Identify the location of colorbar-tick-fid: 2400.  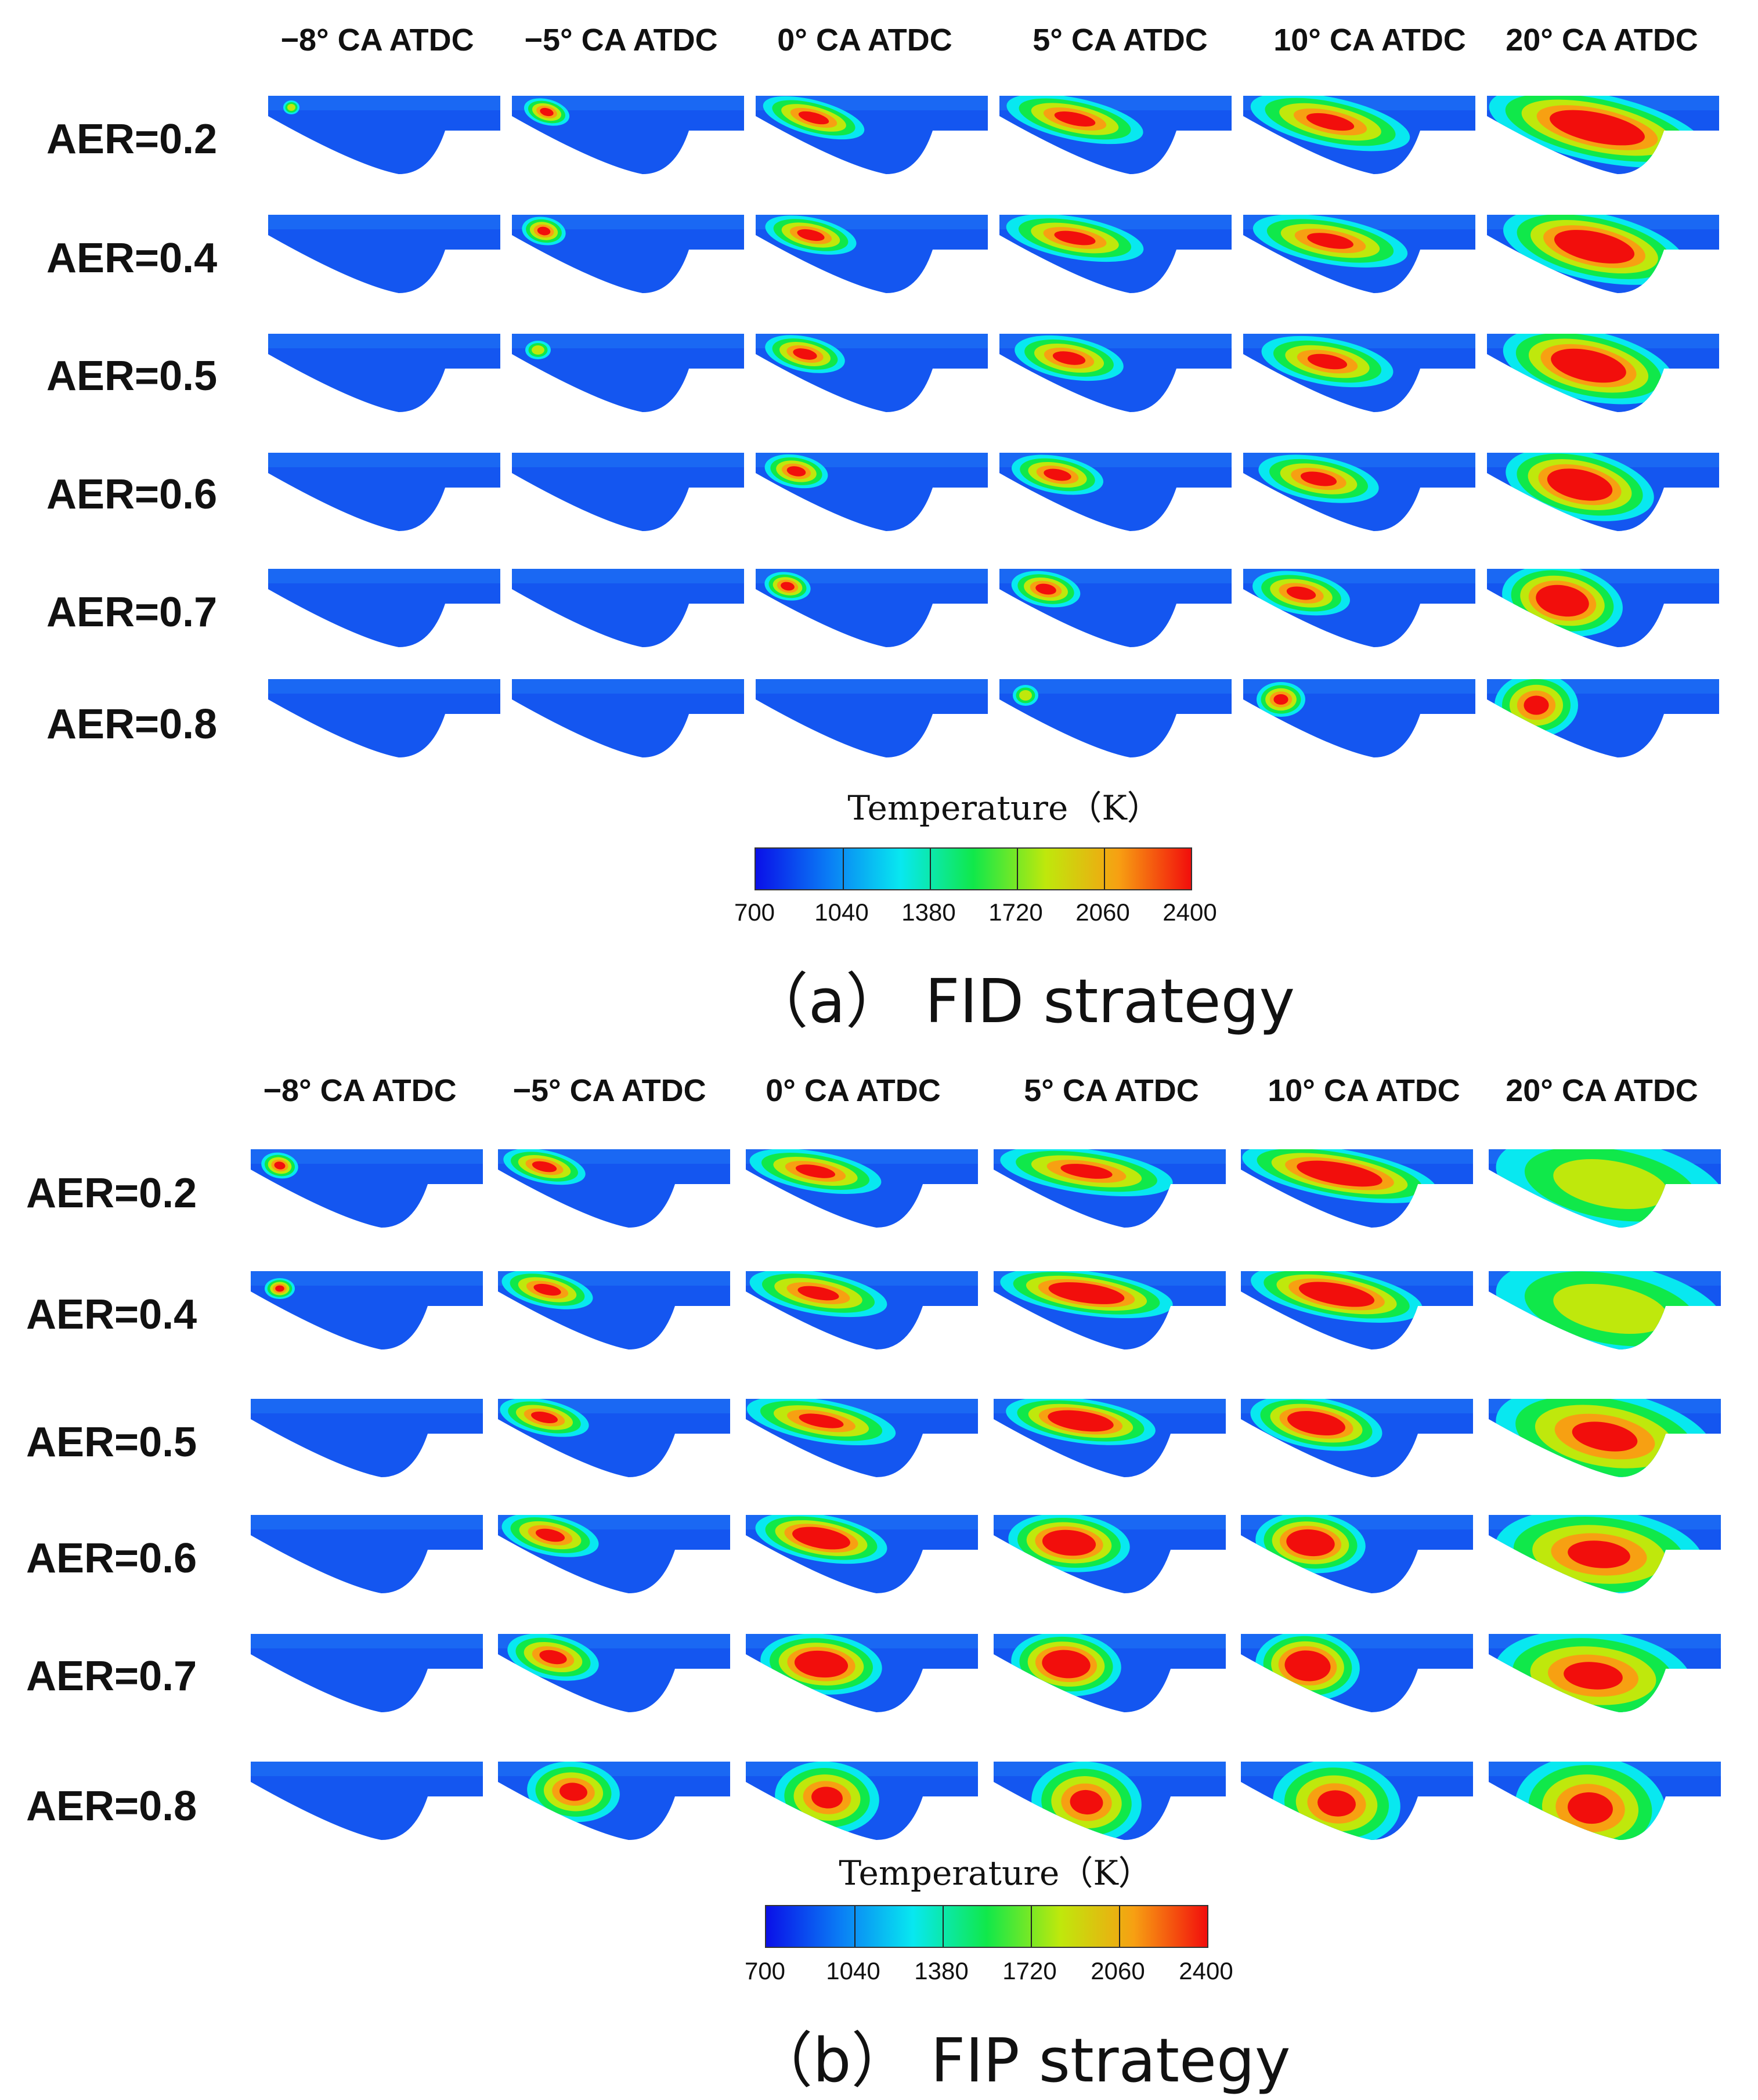
(1190, 912).